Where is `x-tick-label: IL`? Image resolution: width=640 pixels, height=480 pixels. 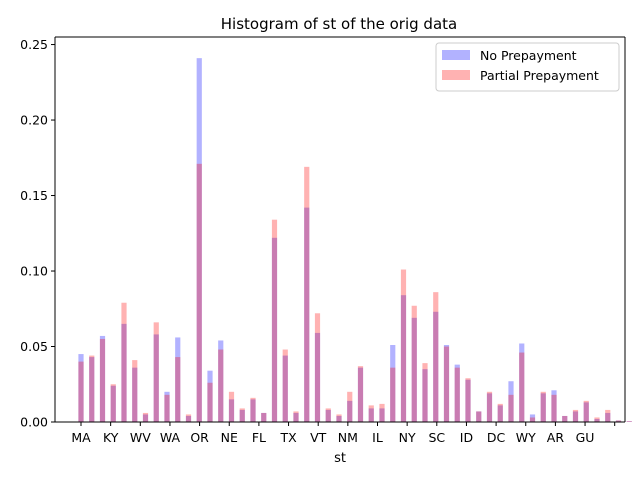 x-tick-label: IL is located at coordinates (377, 437).